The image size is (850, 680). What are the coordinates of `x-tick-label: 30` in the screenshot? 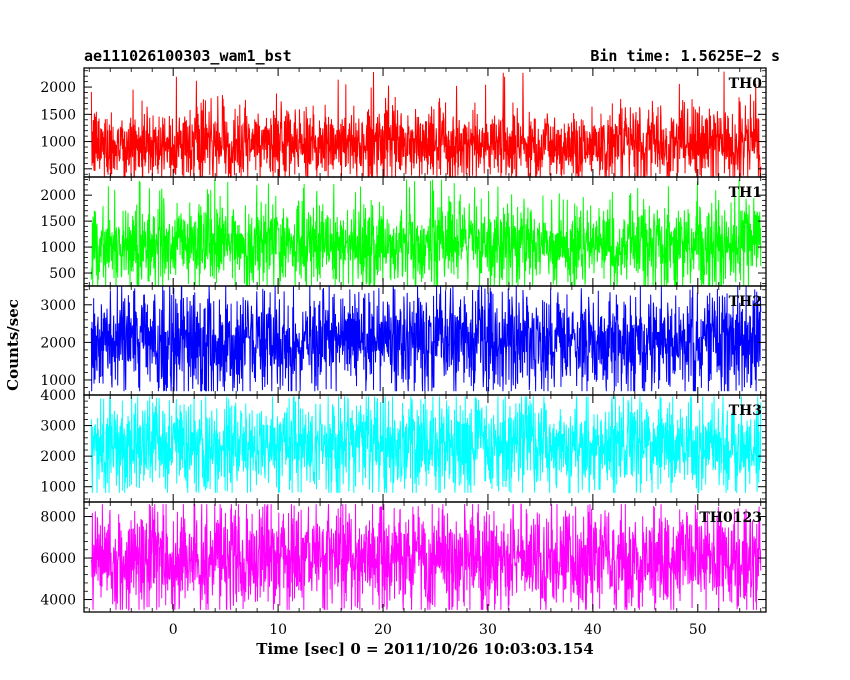 It's located at (488, 630).